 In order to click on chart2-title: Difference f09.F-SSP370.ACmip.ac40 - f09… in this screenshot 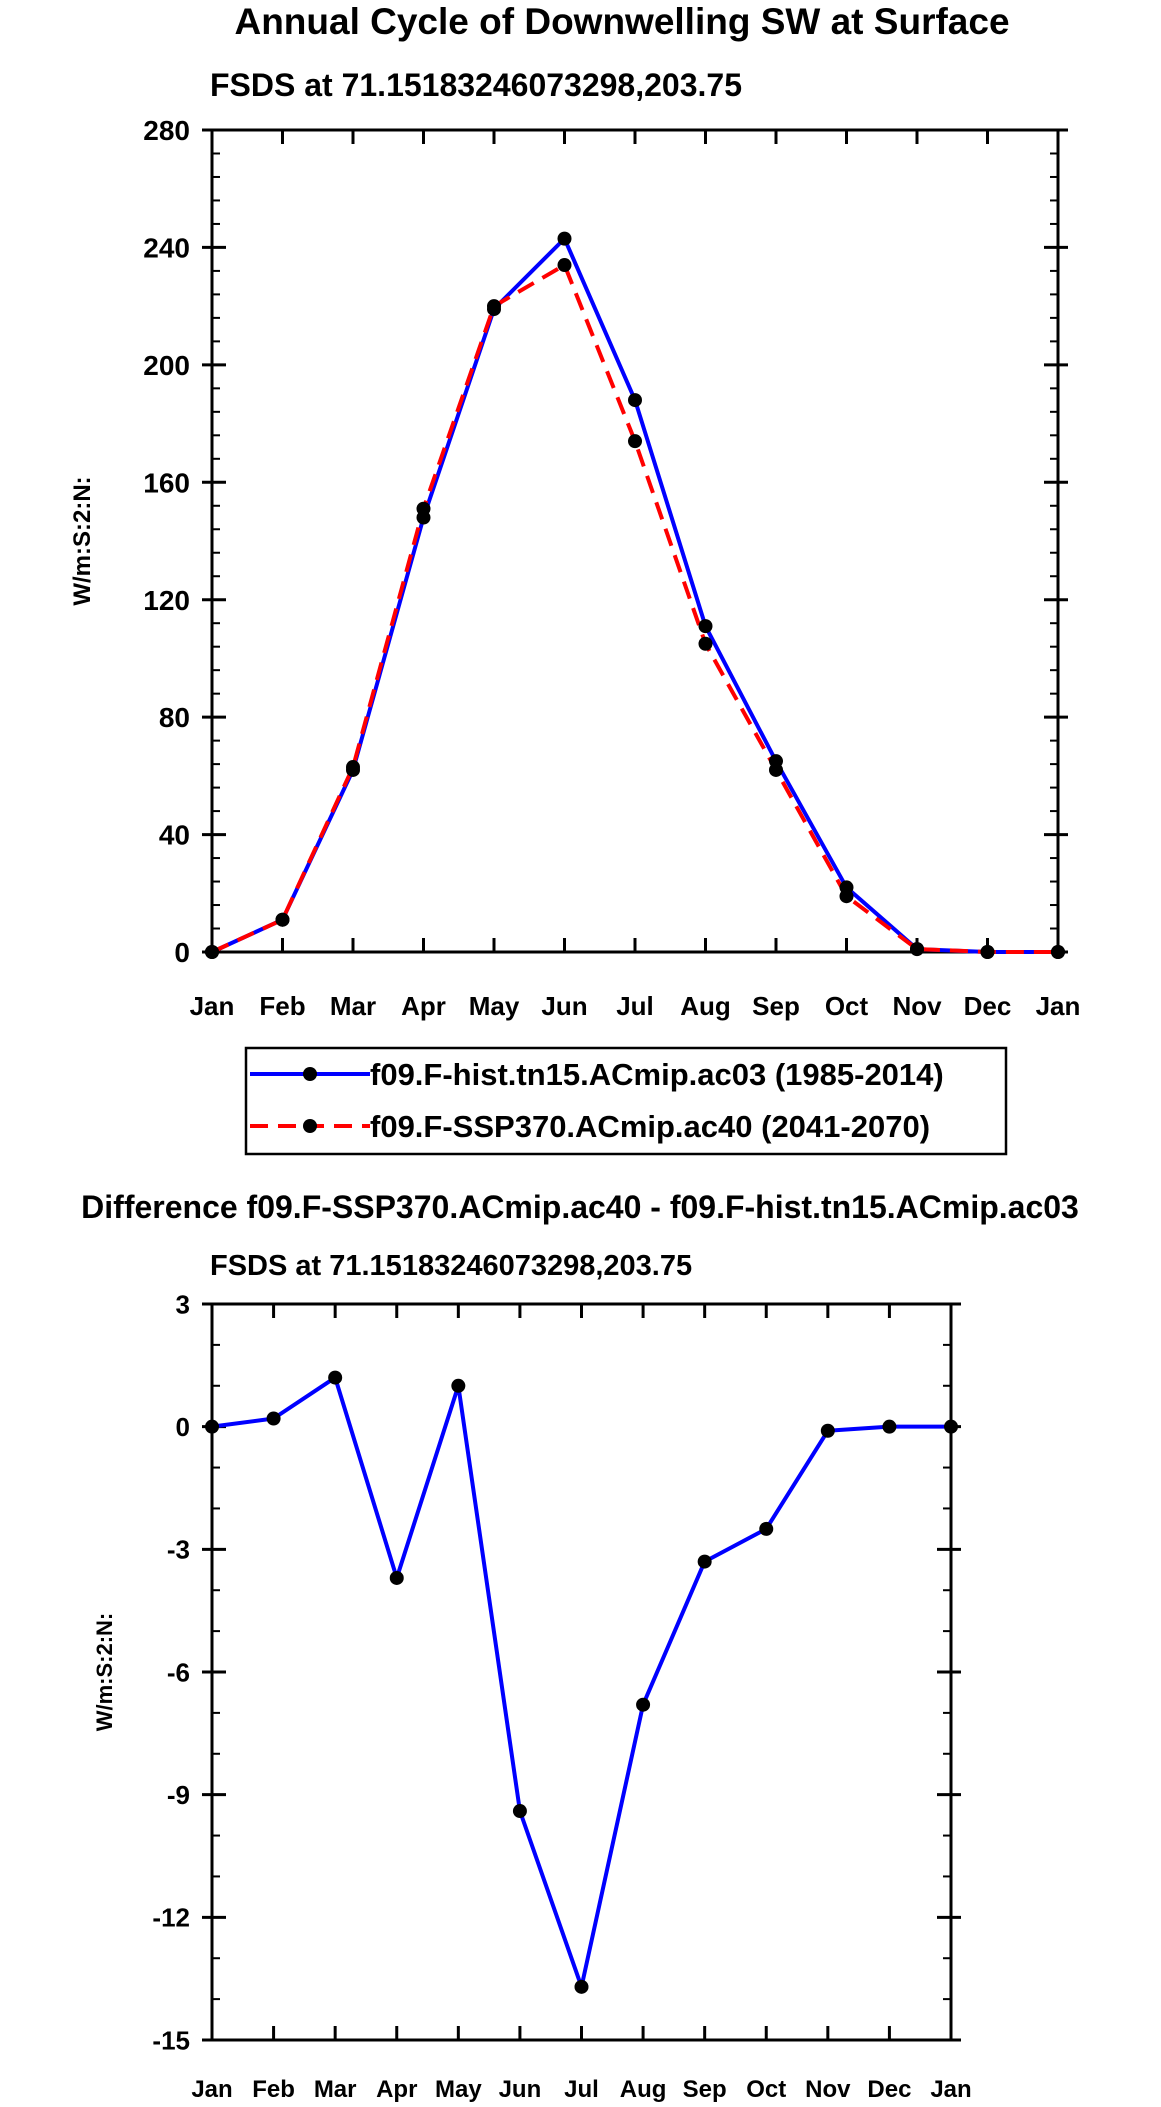, I will do `click(580, 1207)`.